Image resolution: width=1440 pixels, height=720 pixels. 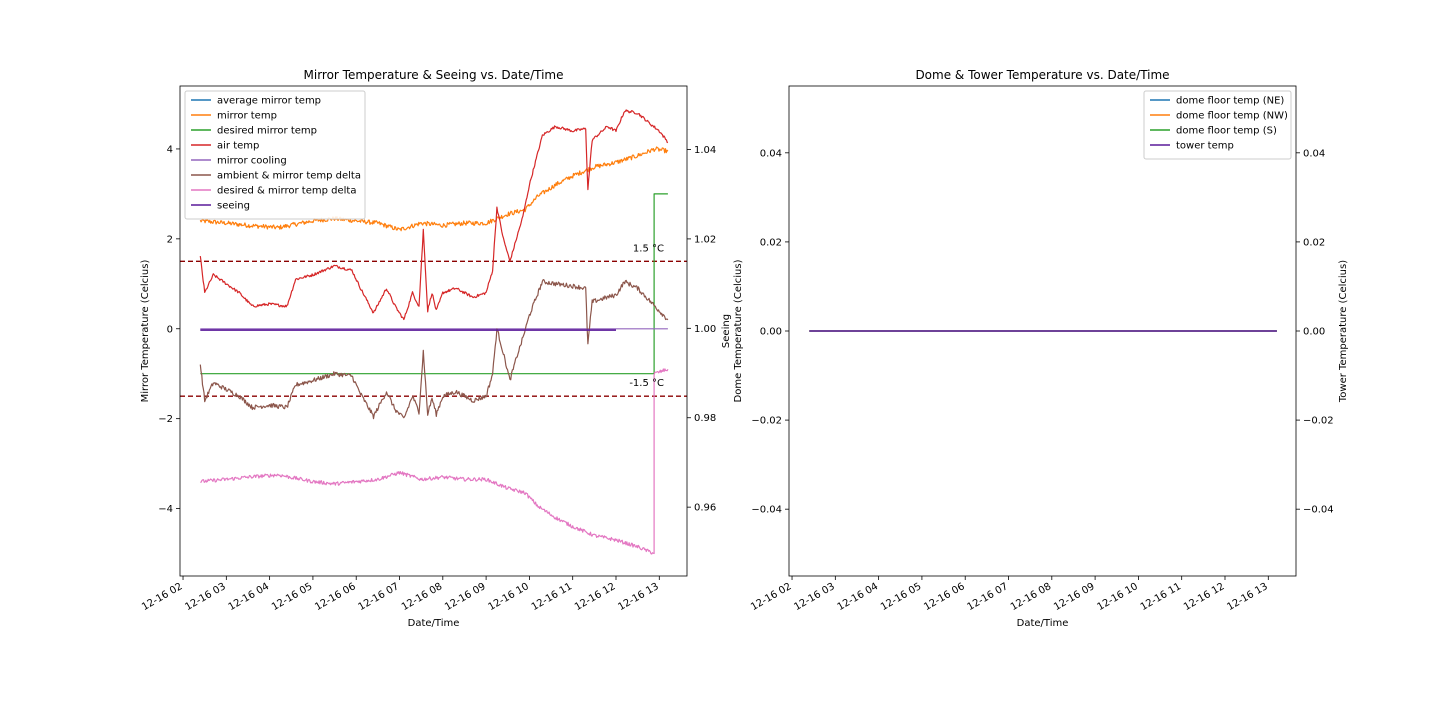 What do you see at coordinates (1318, 510) in the screenshot?
I see `y2-tick-label: −0.04` at bounding box center [1318, 510].